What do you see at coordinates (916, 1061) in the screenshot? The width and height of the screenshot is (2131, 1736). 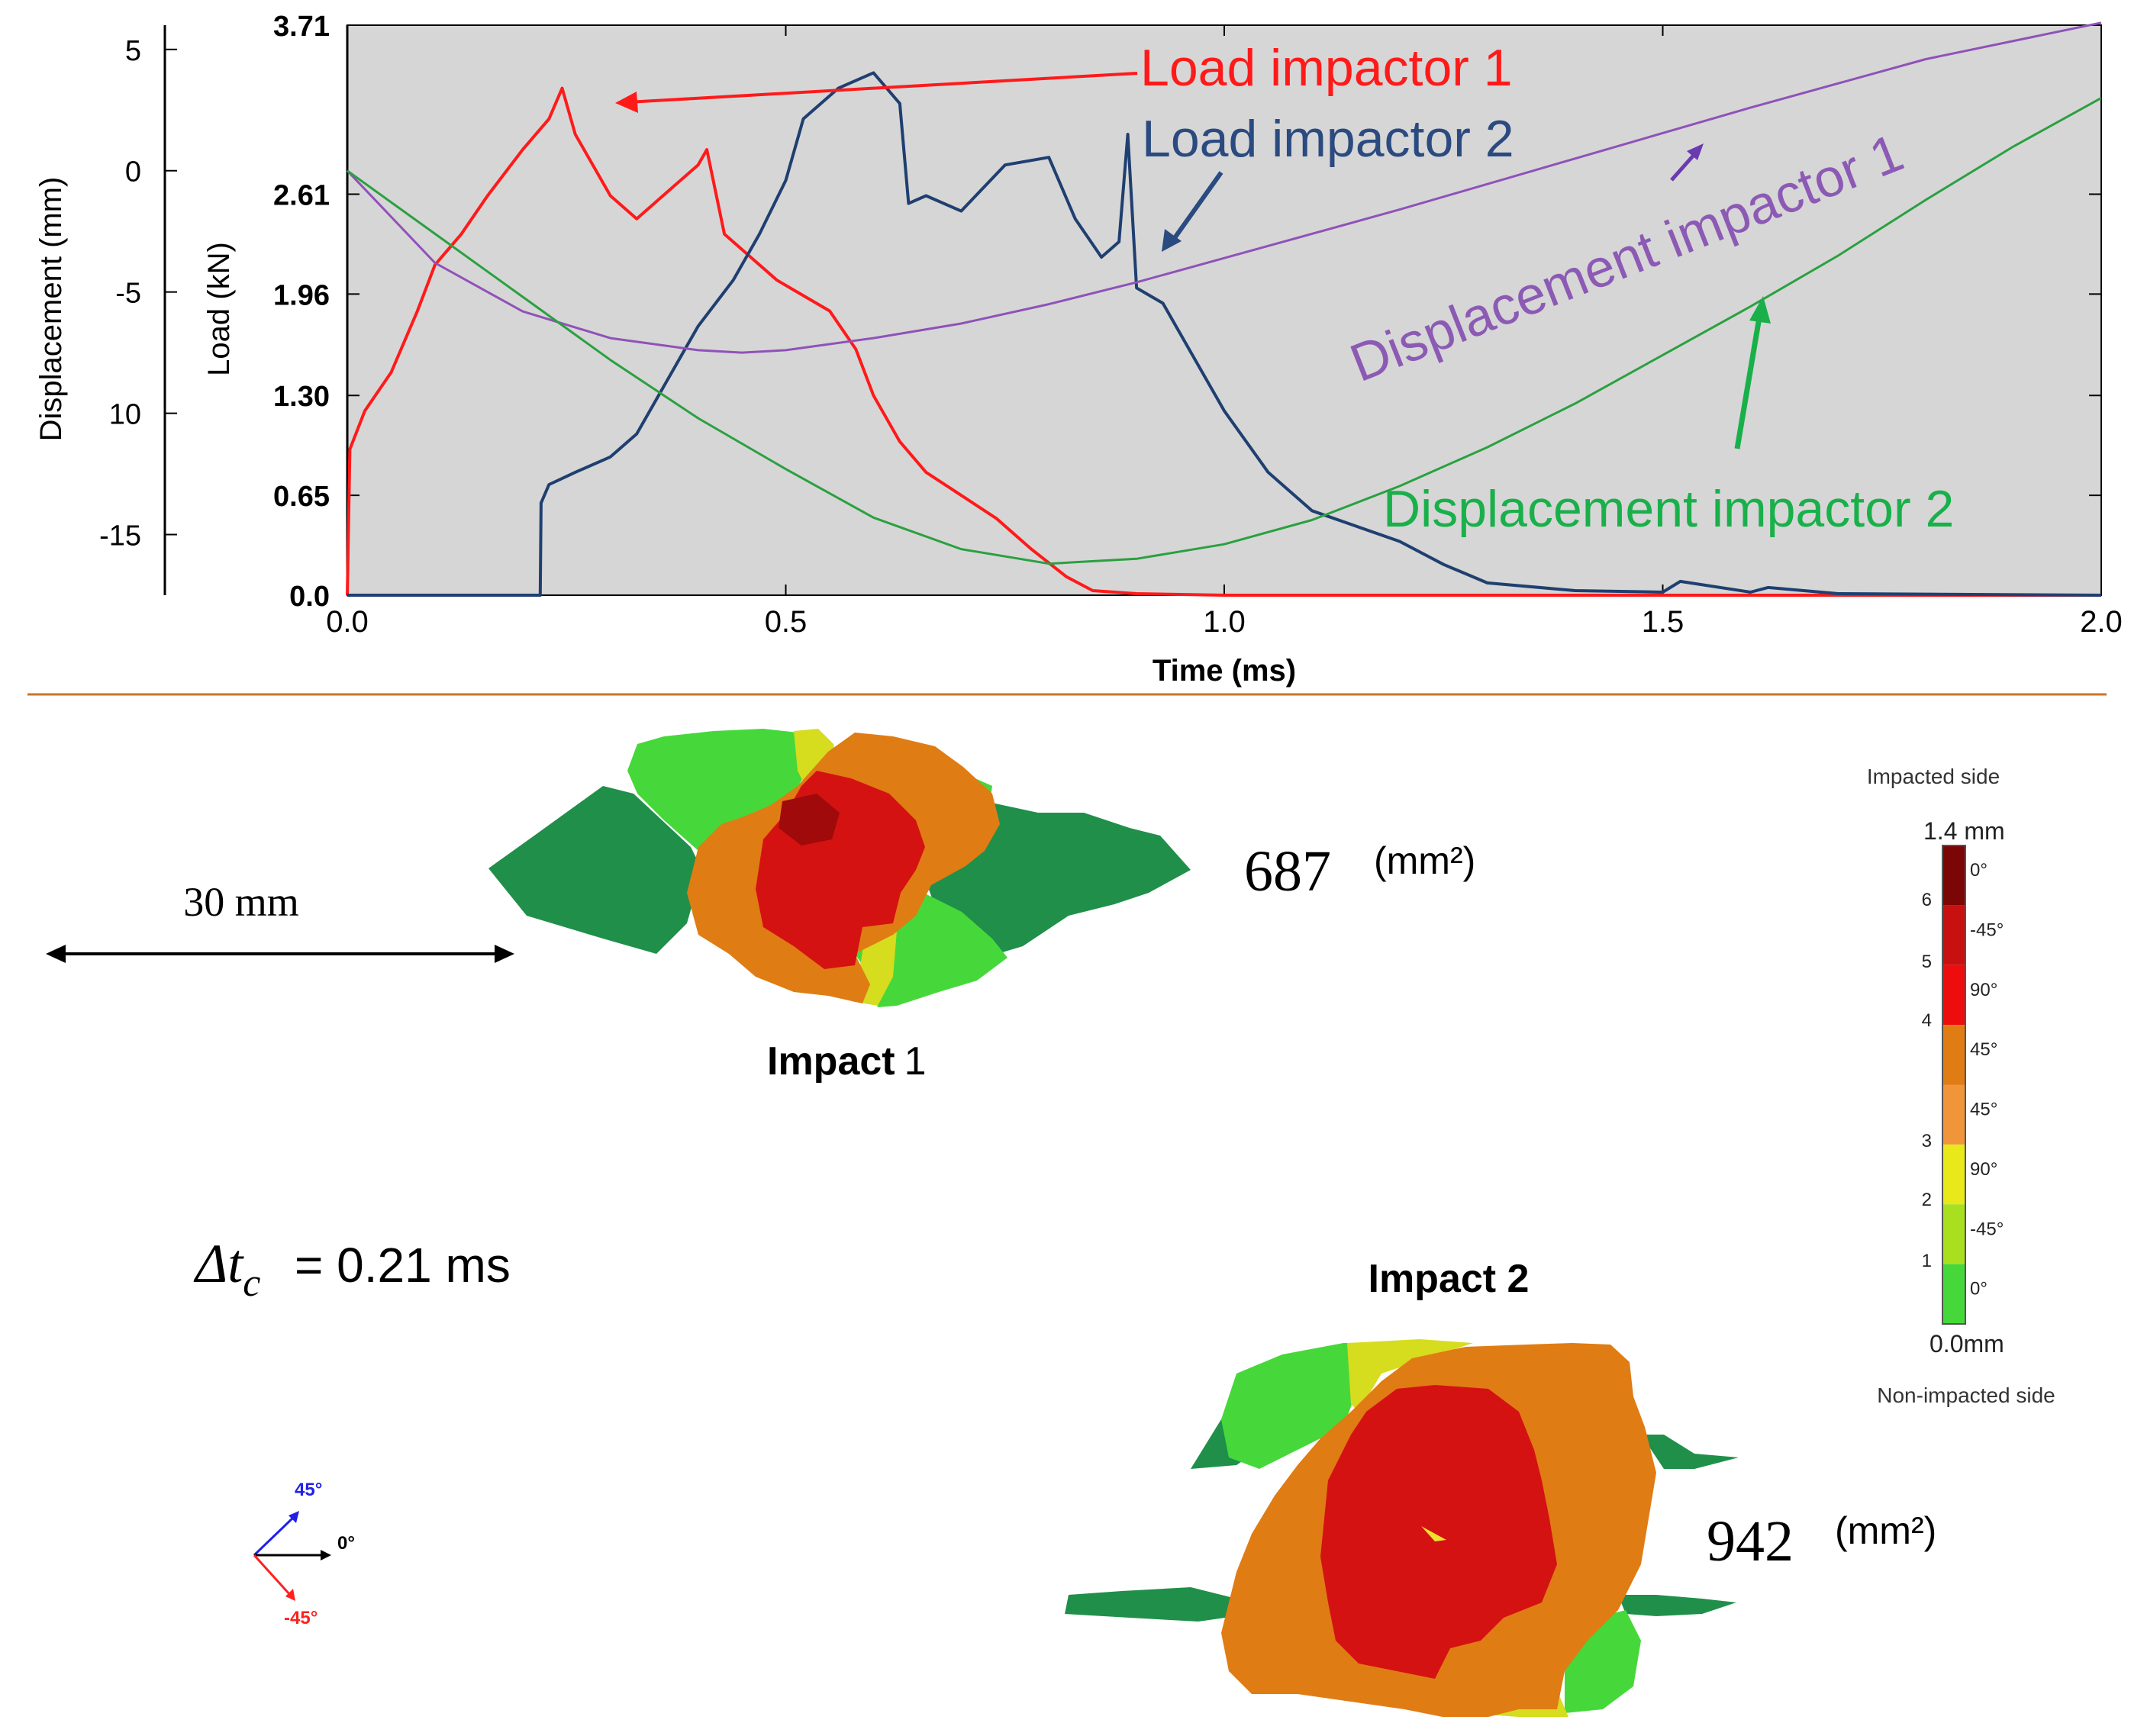 I see `impact-1-number: 1` at bounding box center [916, 1061].